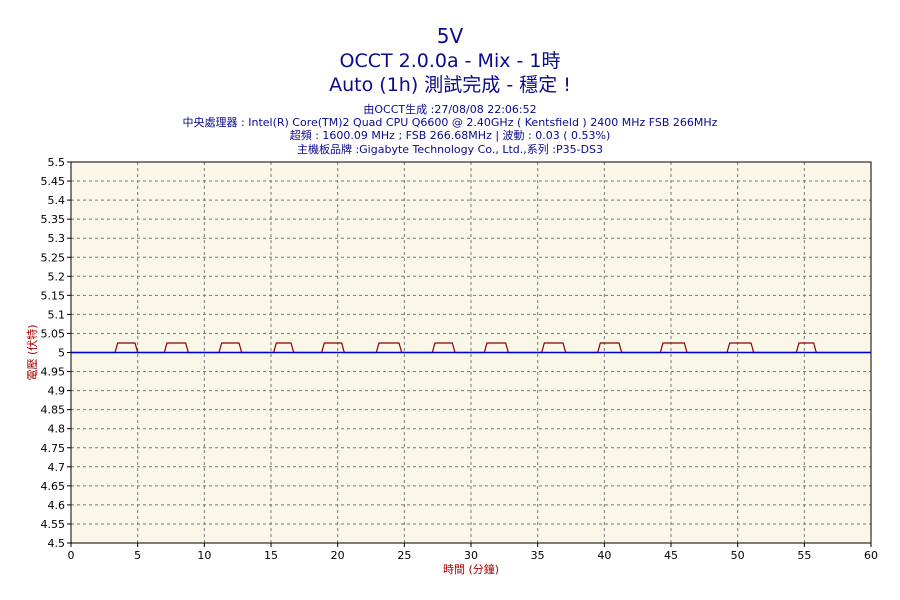 This screenshot has width=900, height=600. What do you see at coordinates (538, 555) in the screenshot?
I see `x-tick-label: 35` at bounding box center [538, 555].